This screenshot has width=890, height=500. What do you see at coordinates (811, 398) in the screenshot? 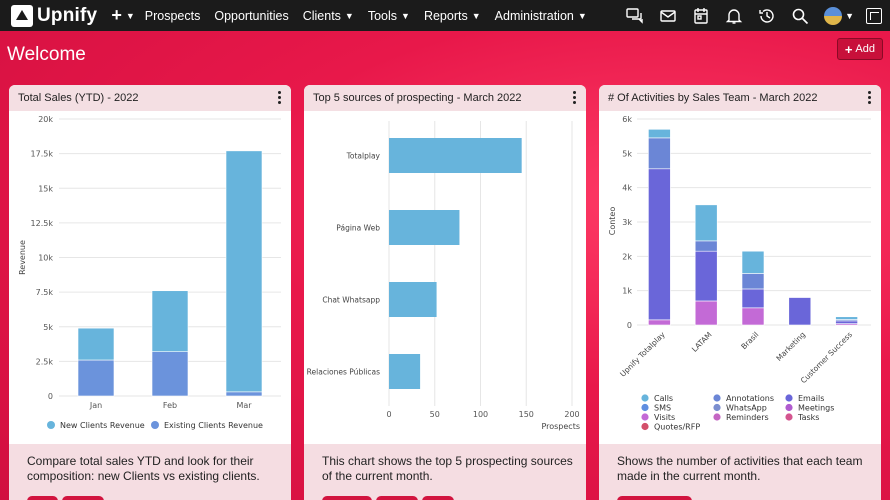
I see `legend-label: Emails` at bounding box center [811, 398].